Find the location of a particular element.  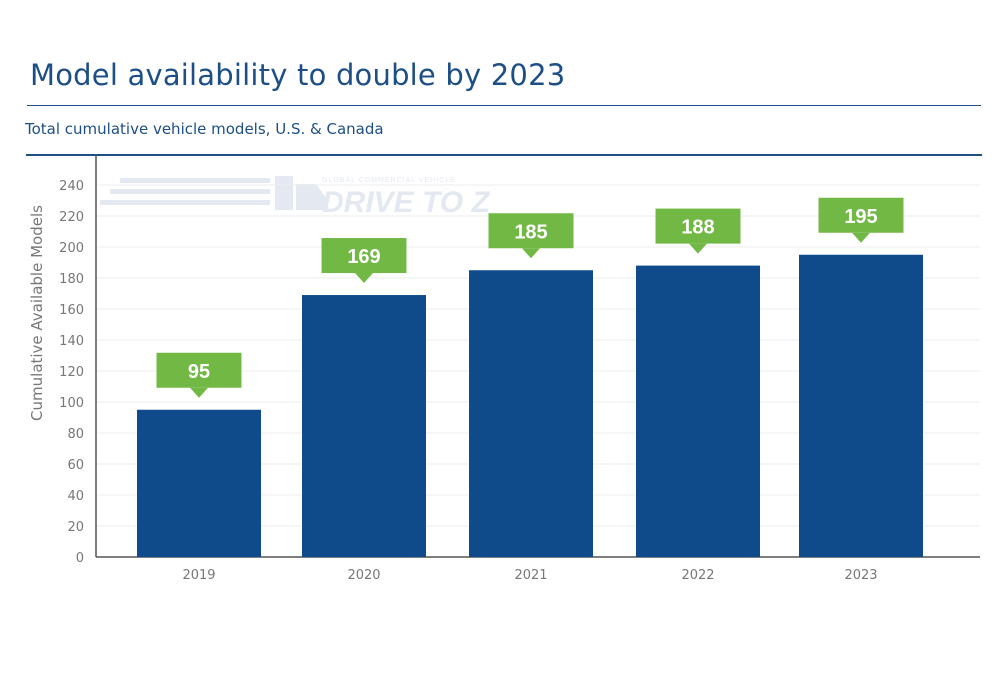

y-tick-label: 40 is located at coordinates (75, 496).